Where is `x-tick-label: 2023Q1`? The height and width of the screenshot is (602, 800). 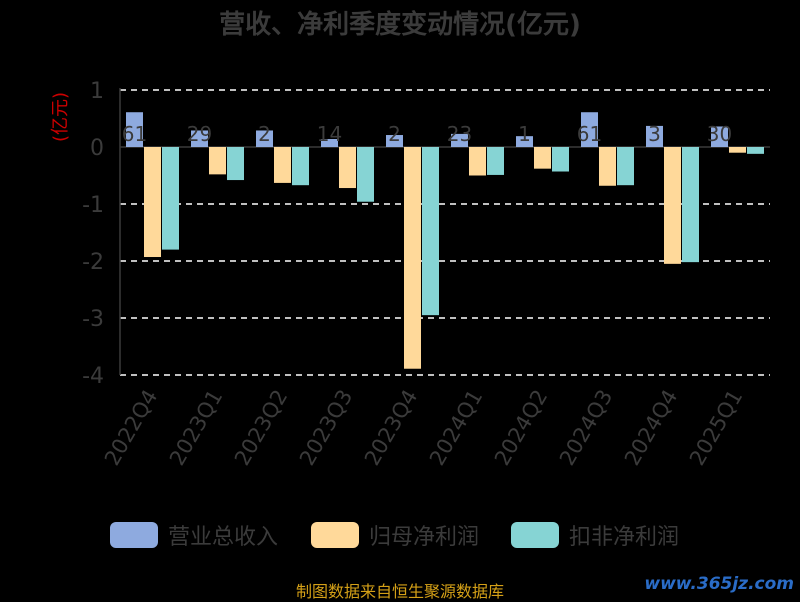
x-tick-label: 2023Q1 is located at coordinates (196, 428).